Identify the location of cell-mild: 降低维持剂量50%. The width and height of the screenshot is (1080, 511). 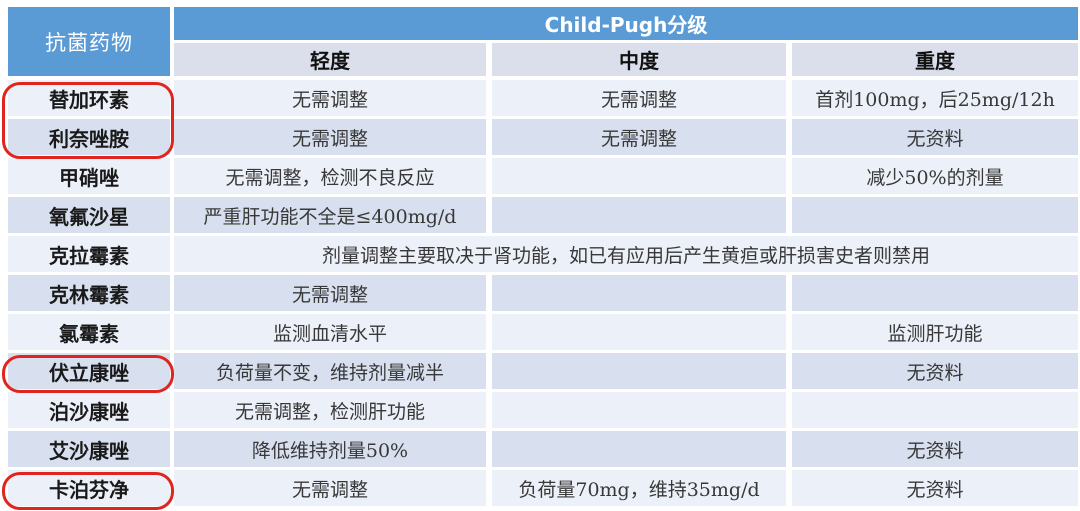
(330, 449).